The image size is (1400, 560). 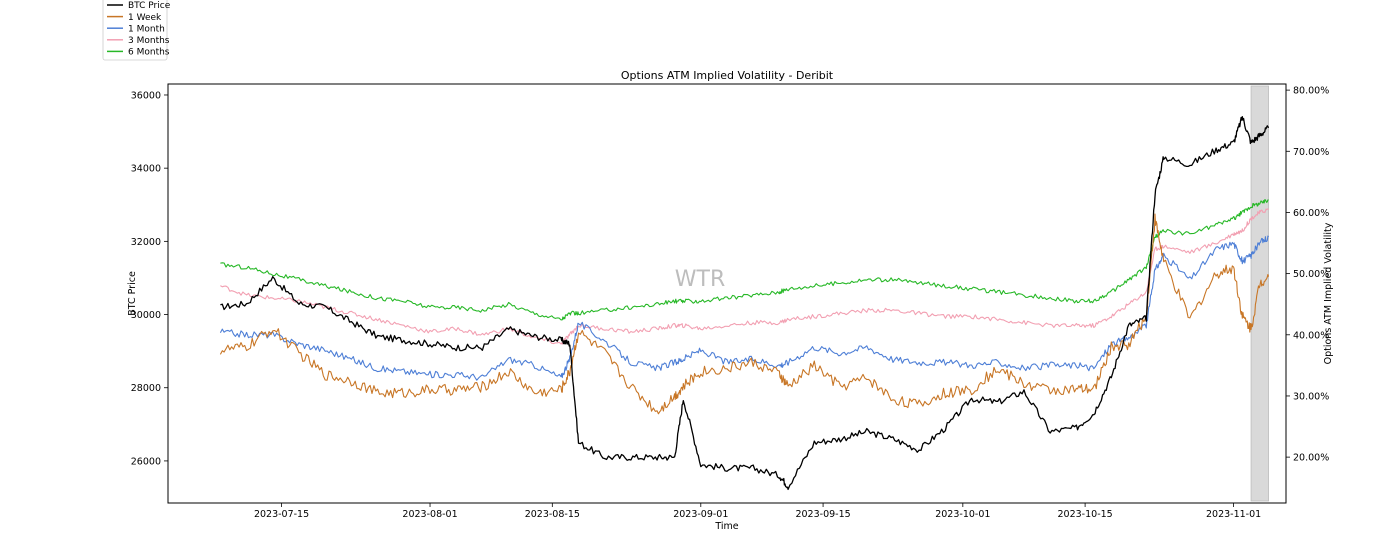 I want to click on shaded-region, so click(x=1259, y=293).